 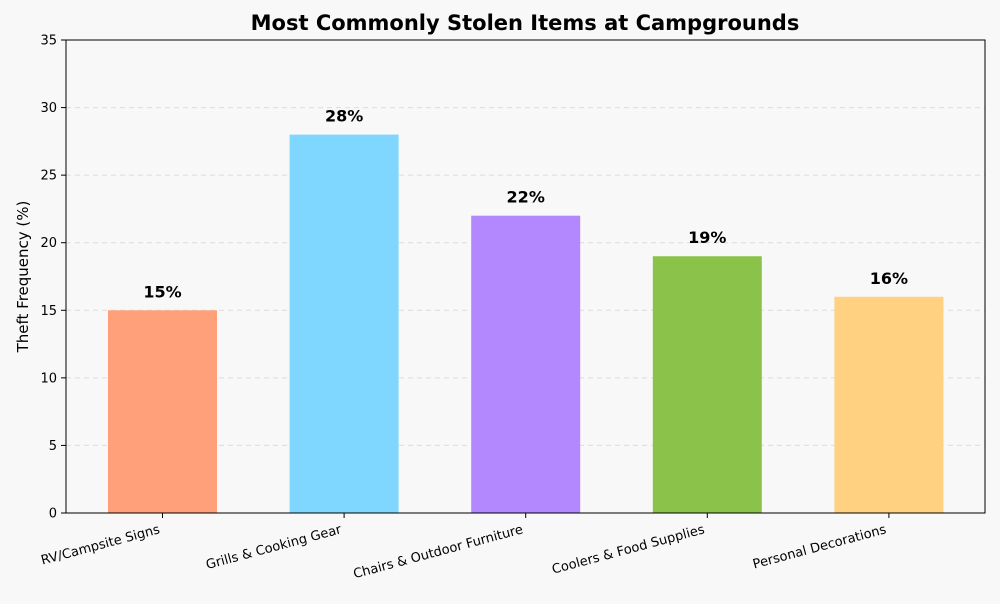 I want to click on y-tick-label: 10, so click(x=48, y=378).